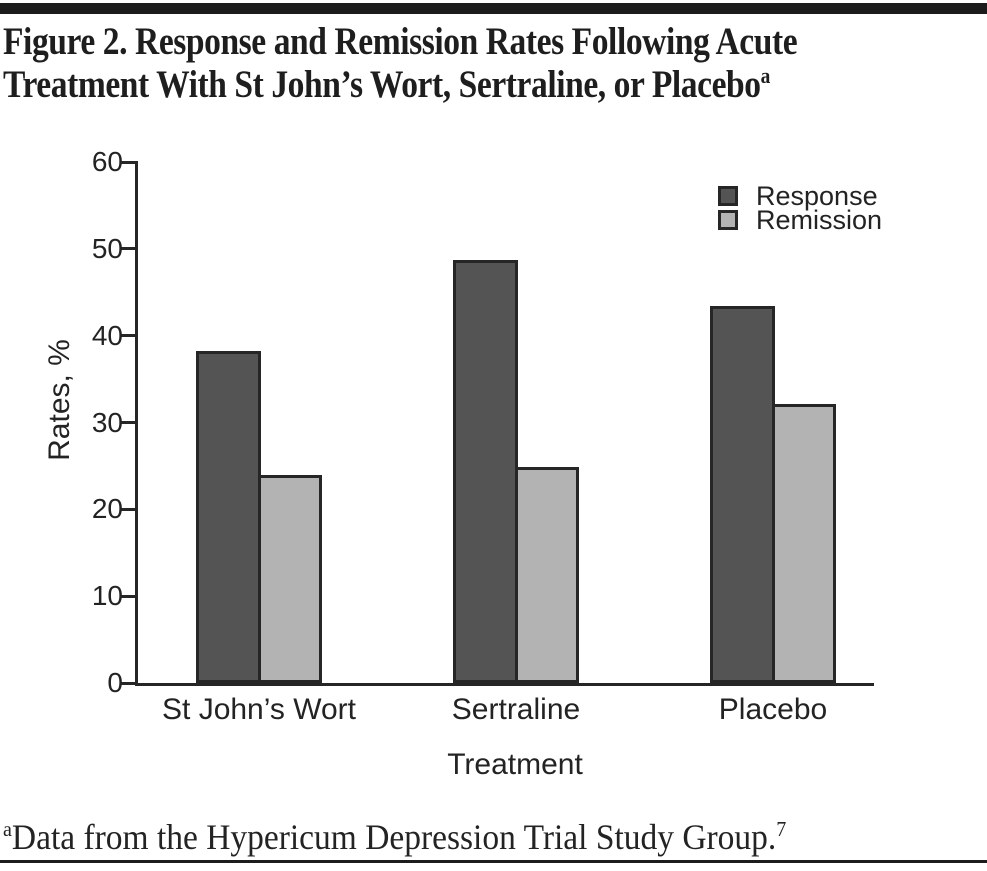  Describe the element at coordinates (107, 509) in the screenshot. I see `y-tick-label-20: 20` at that location.